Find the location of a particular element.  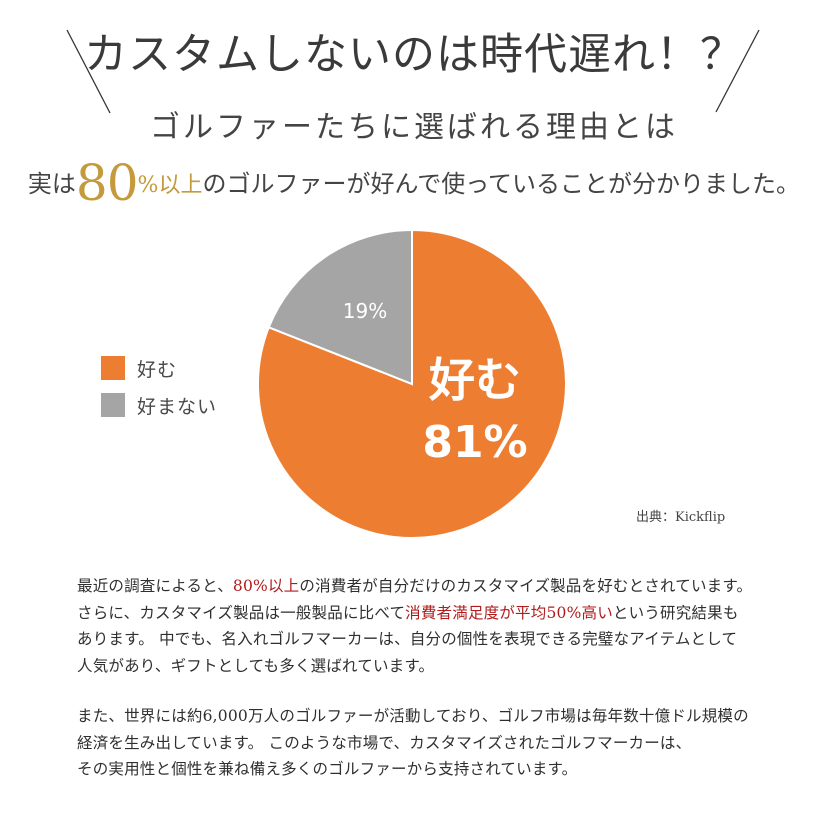

highlight-satisfaction: 消費者満足度が平均50%高い is located at coordinates (509, 612).